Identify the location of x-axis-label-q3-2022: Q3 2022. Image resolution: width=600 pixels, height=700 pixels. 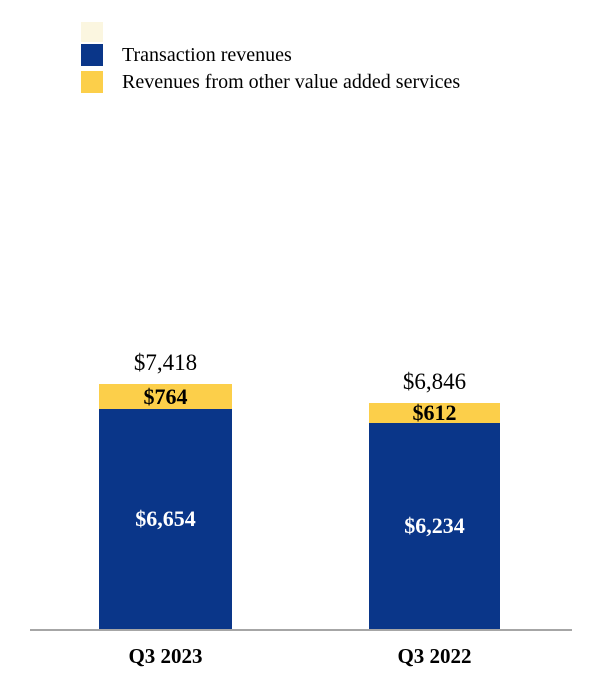
(434, 656).